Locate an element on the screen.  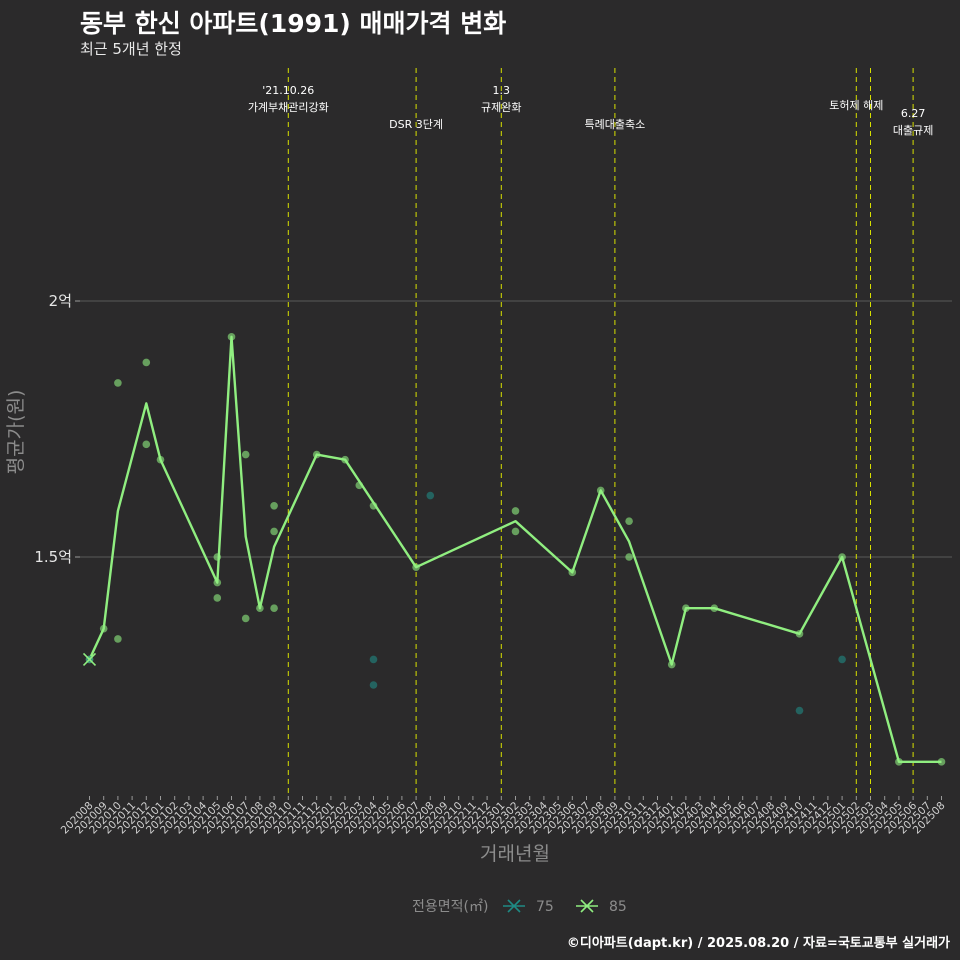
event-label: 가계부채관리강화 is located at coordinates (288, 107).